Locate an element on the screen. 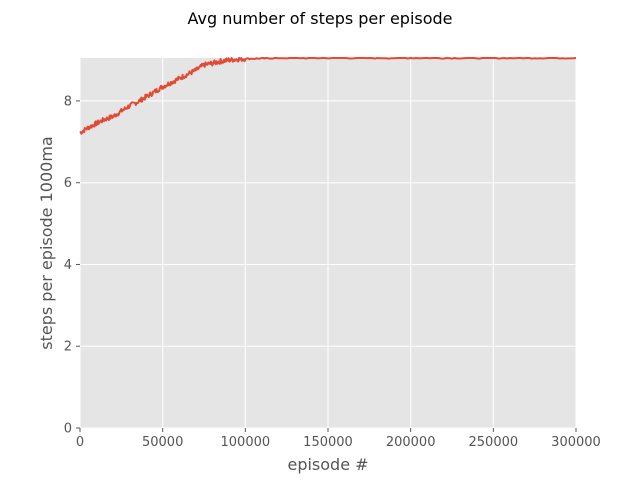 The height and width of the screenshot is (480, 640). y-tick-label: 6 is located at coordinates (68, 183).